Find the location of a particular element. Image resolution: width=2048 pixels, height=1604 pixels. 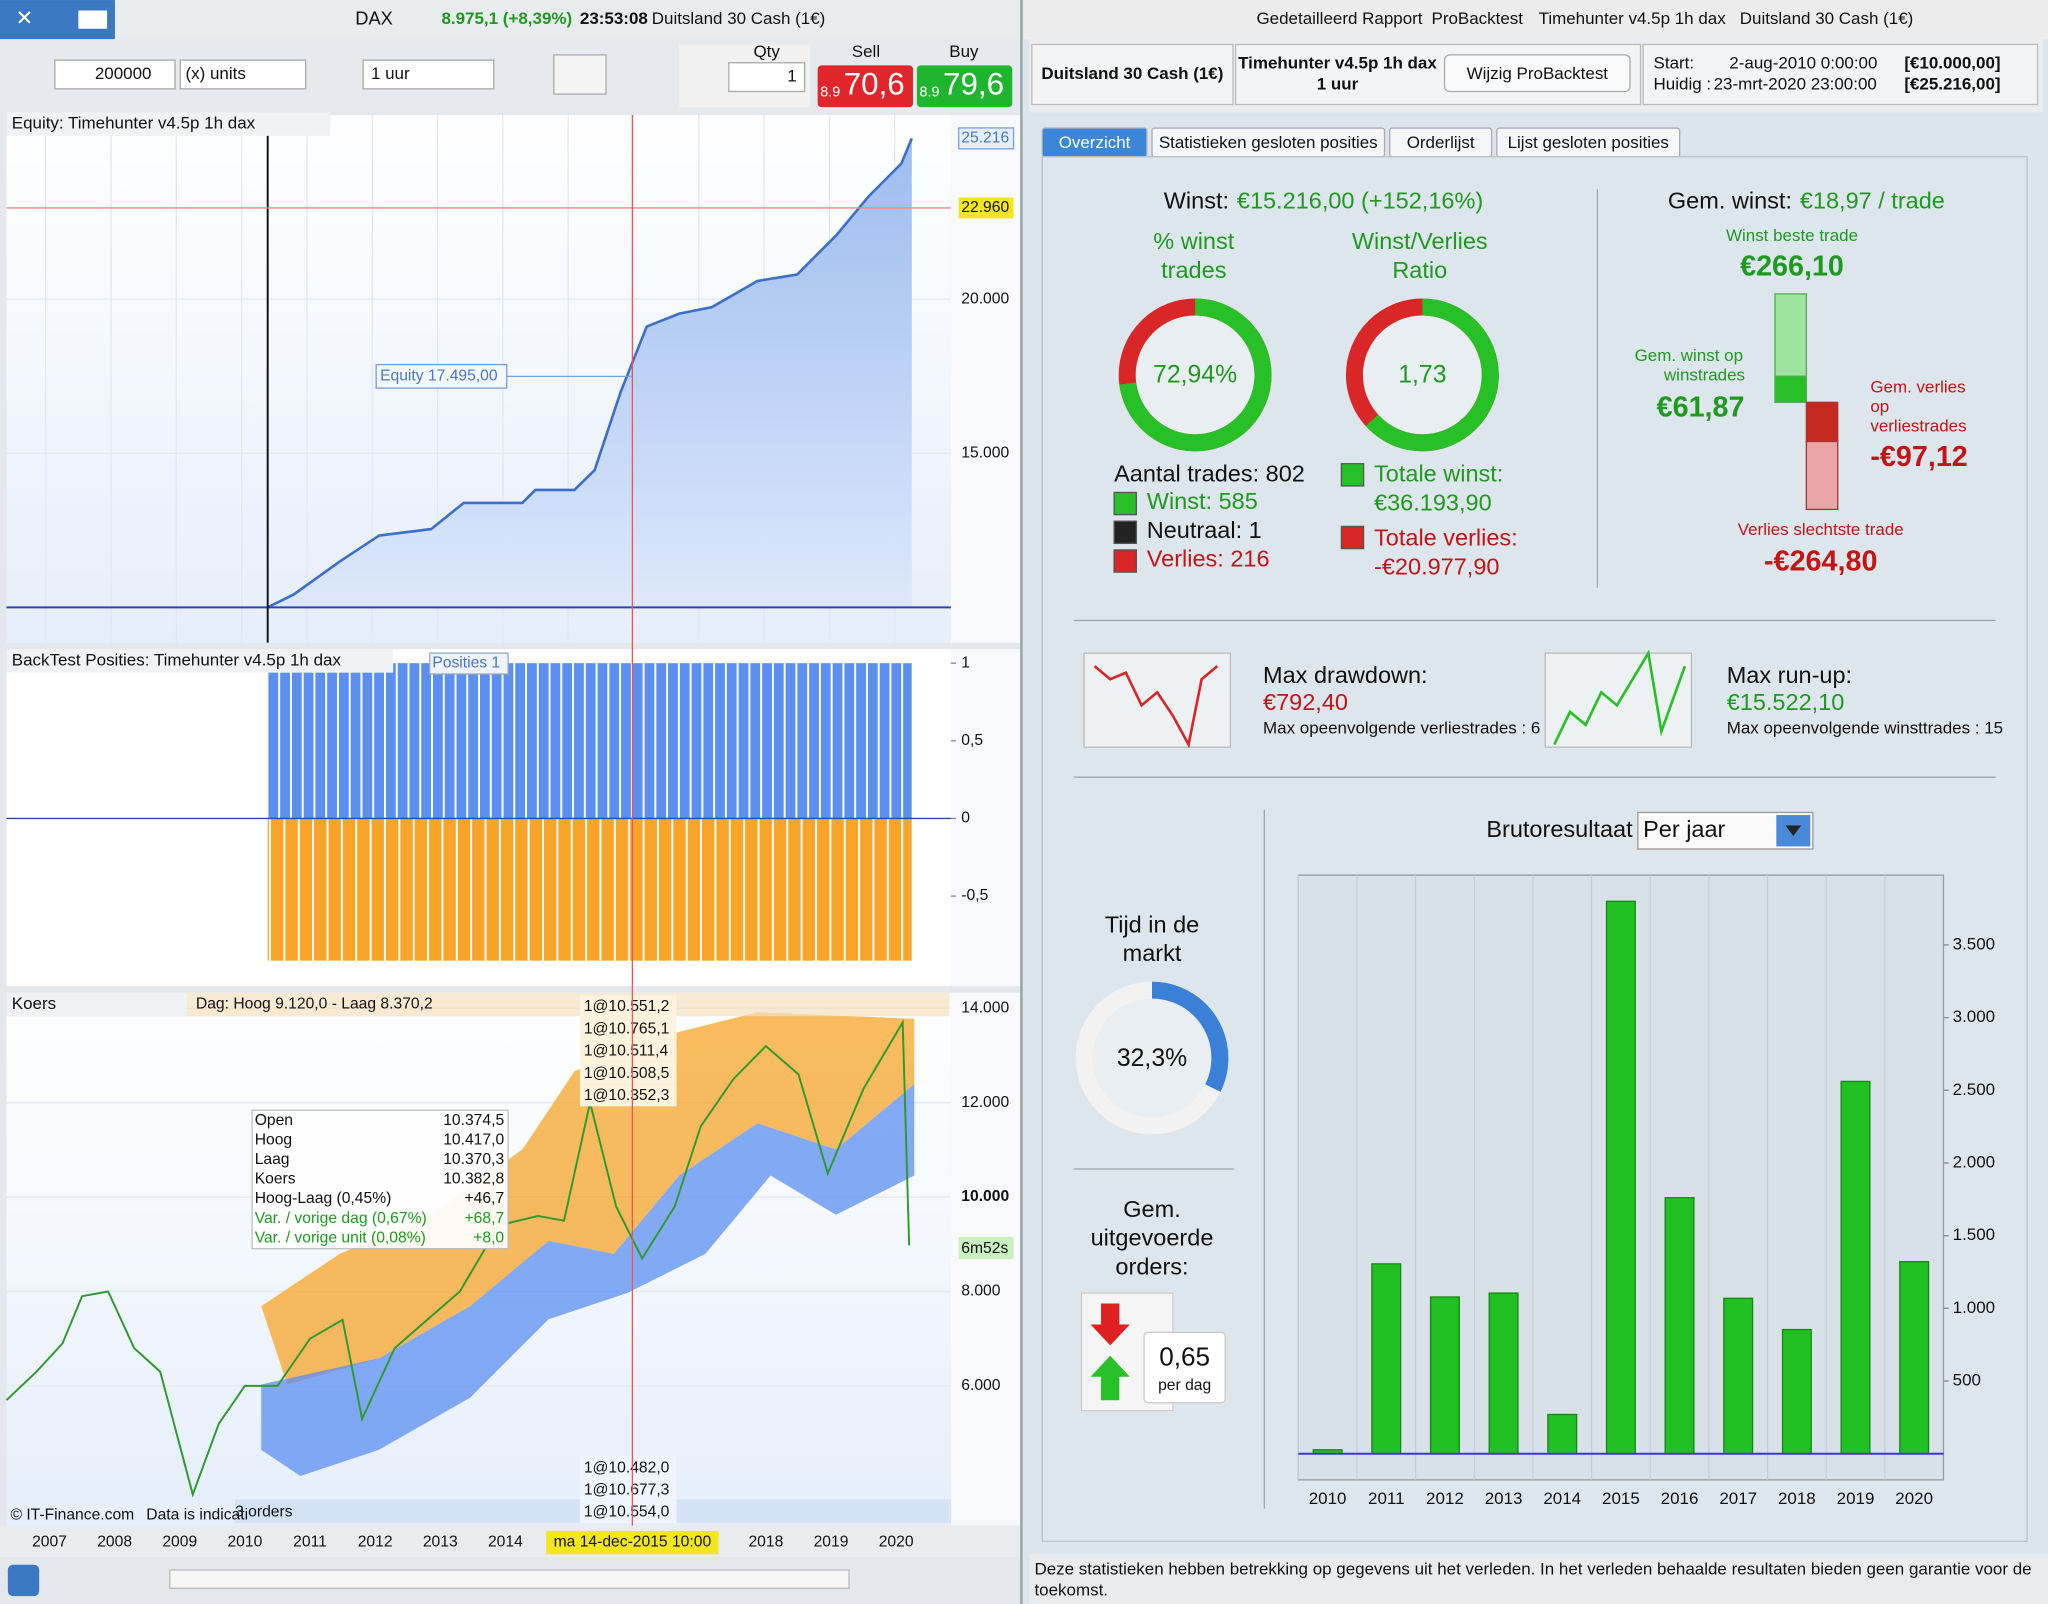

avg-loss-label: verliestrades is located at coordinates (1918, 426).